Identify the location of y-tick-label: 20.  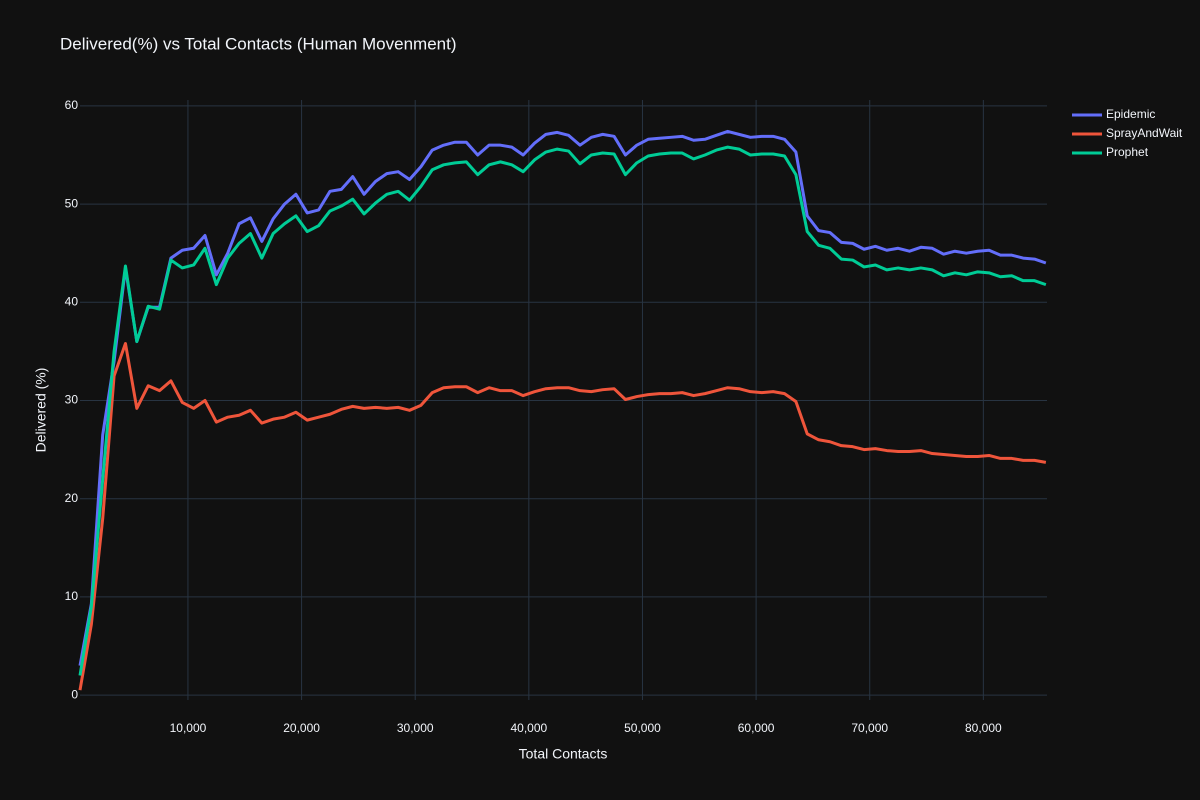
(72, 498).